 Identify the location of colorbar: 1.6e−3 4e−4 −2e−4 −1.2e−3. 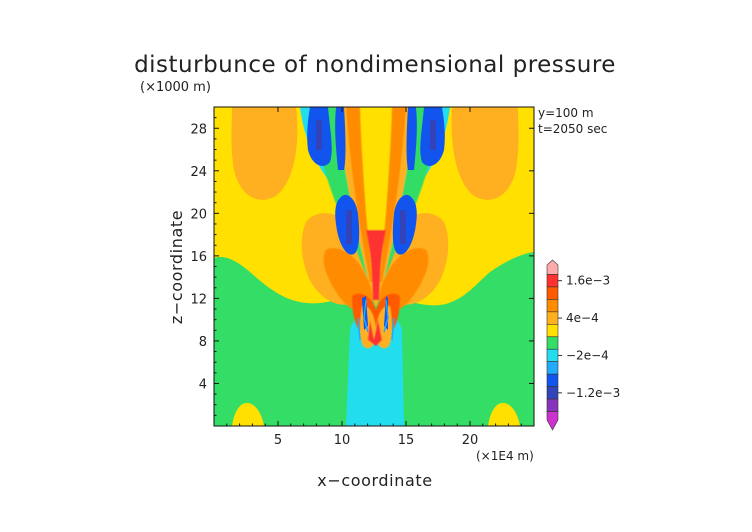
(583, 345).